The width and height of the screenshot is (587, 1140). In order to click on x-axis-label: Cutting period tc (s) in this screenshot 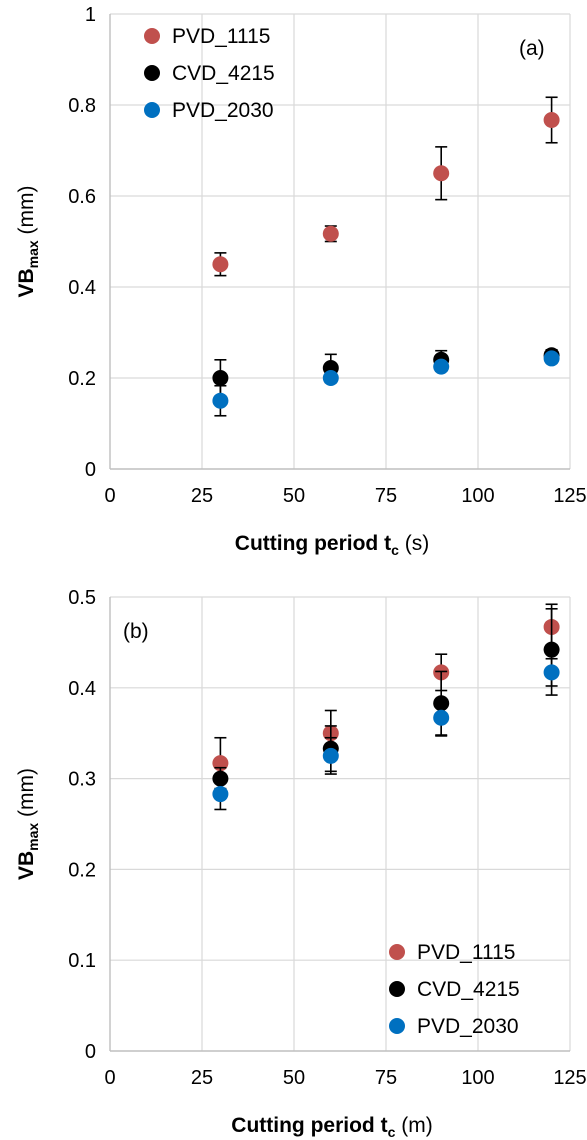, I will do `click(332, 545)`.